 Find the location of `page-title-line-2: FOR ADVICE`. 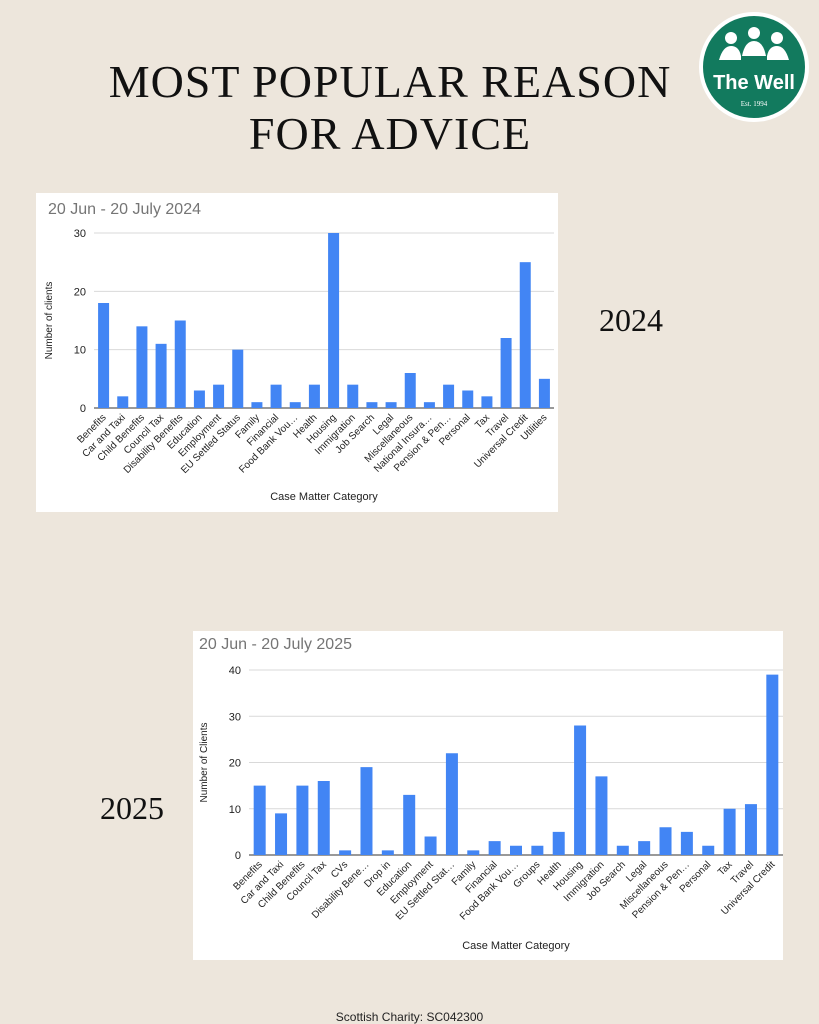

page-title-line-2: FOR ADVICE is located at coordinates (390, 133).